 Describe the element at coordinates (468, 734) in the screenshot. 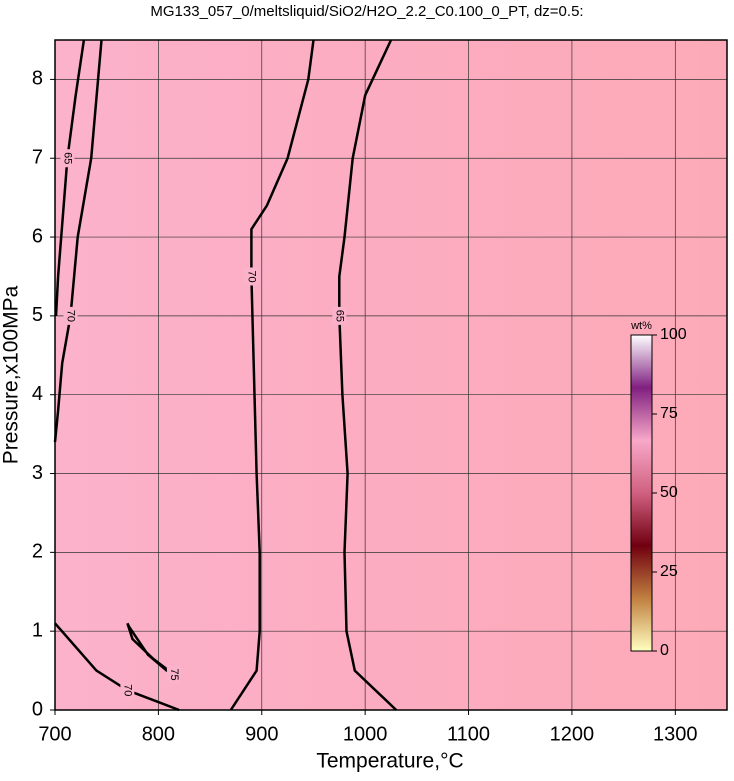

I see `x-tick-label: 1100` at that location.